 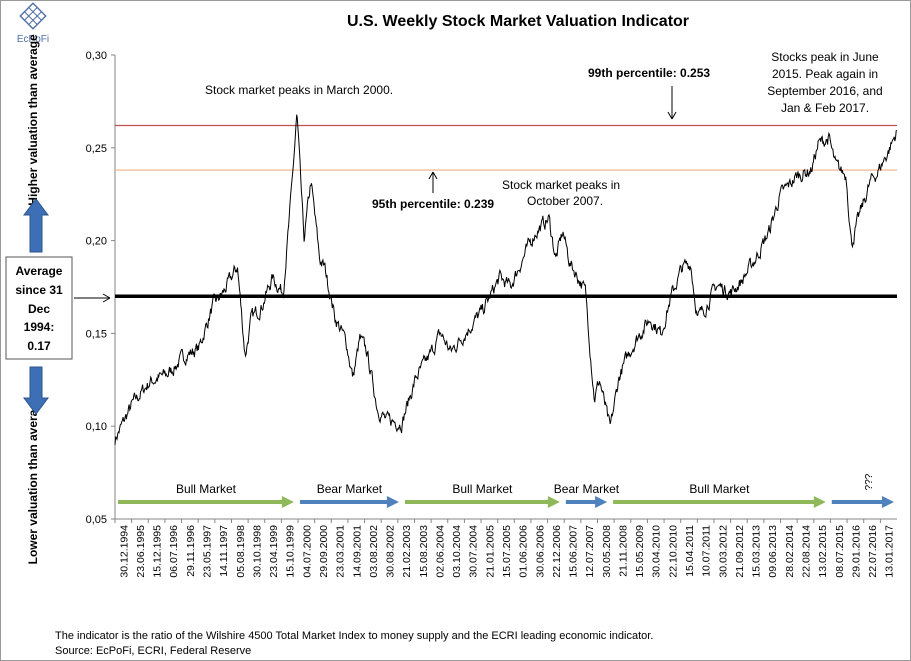 What do you see at coordinates (840, 551) in the screenshot?
I see `x-tick-label: 08.07.2015` at bounding box center [840, 551].